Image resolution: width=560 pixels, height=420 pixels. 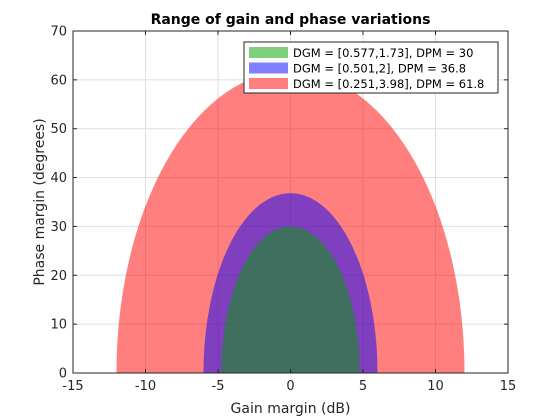 What do you see at coordinates (290, 386) in the screenshot?
I see `x-tick-label: 0` at bounding box center [290, 386].